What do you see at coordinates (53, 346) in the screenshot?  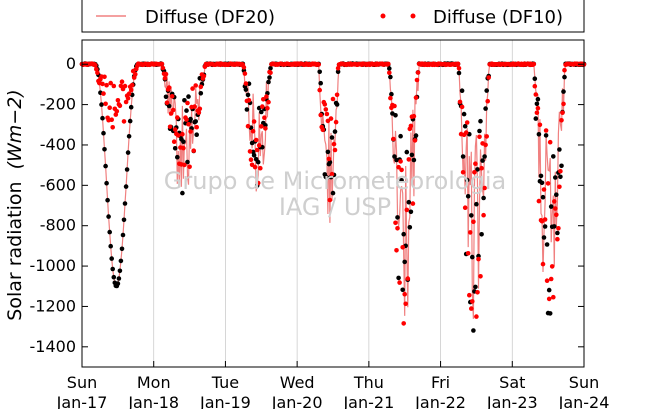 I see `y-tick-label: -1400` at bounding box center [53, 346].